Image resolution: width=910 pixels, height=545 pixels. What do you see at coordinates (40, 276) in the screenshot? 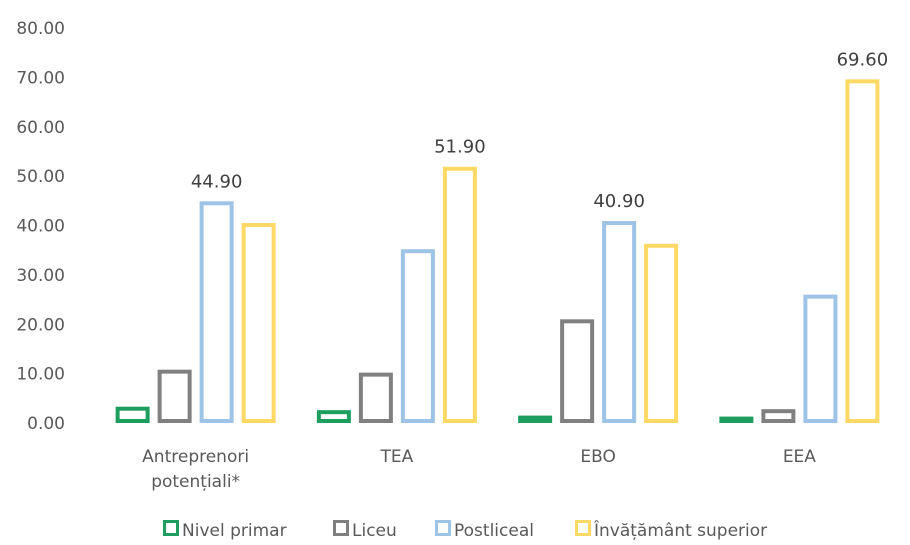
I see `y-tick-label: 30.00` at bounding box center [40, 276].